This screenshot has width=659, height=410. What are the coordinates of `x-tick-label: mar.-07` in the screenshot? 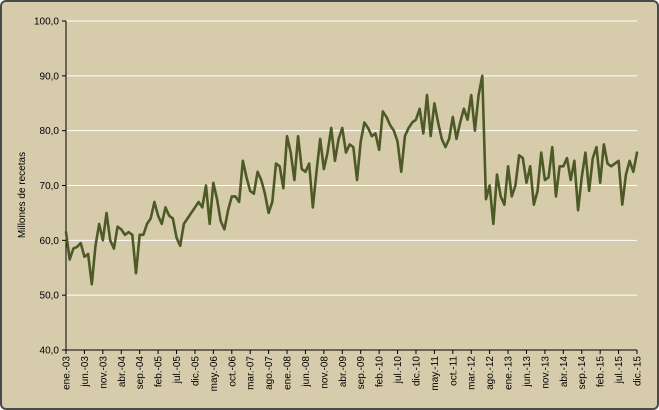 It's located at (251, 373).